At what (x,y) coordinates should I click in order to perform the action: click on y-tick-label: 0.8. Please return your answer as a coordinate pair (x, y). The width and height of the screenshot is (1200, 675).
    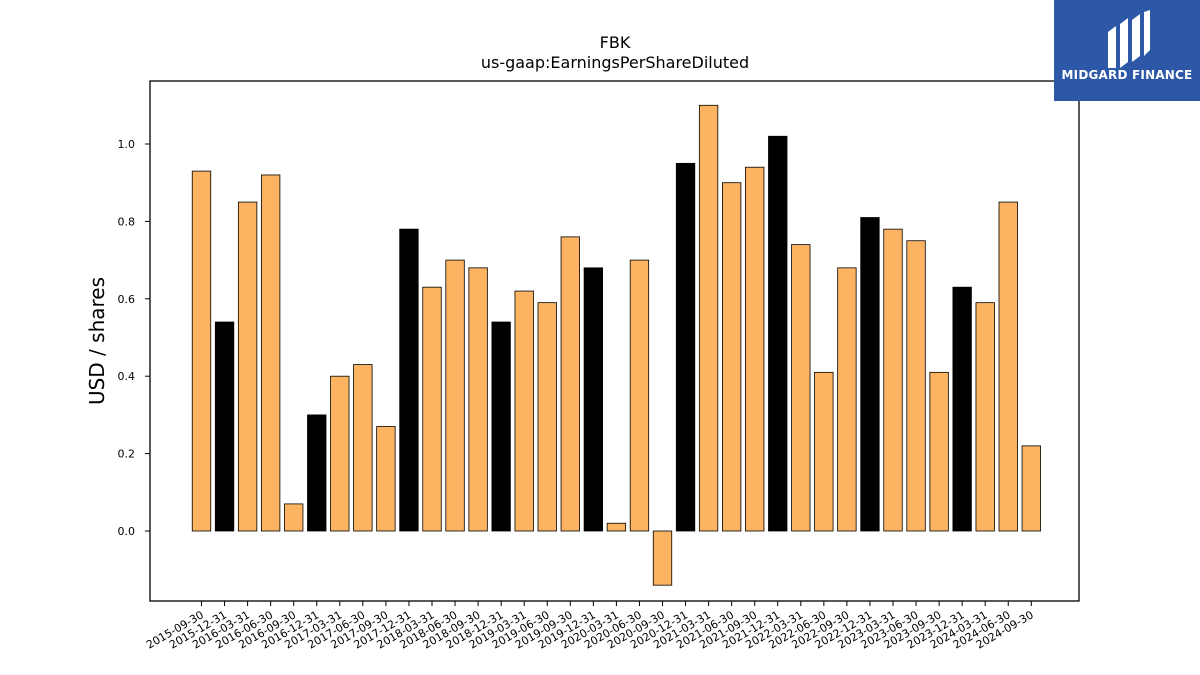
    Looking at the image, I should click on (127, 221).